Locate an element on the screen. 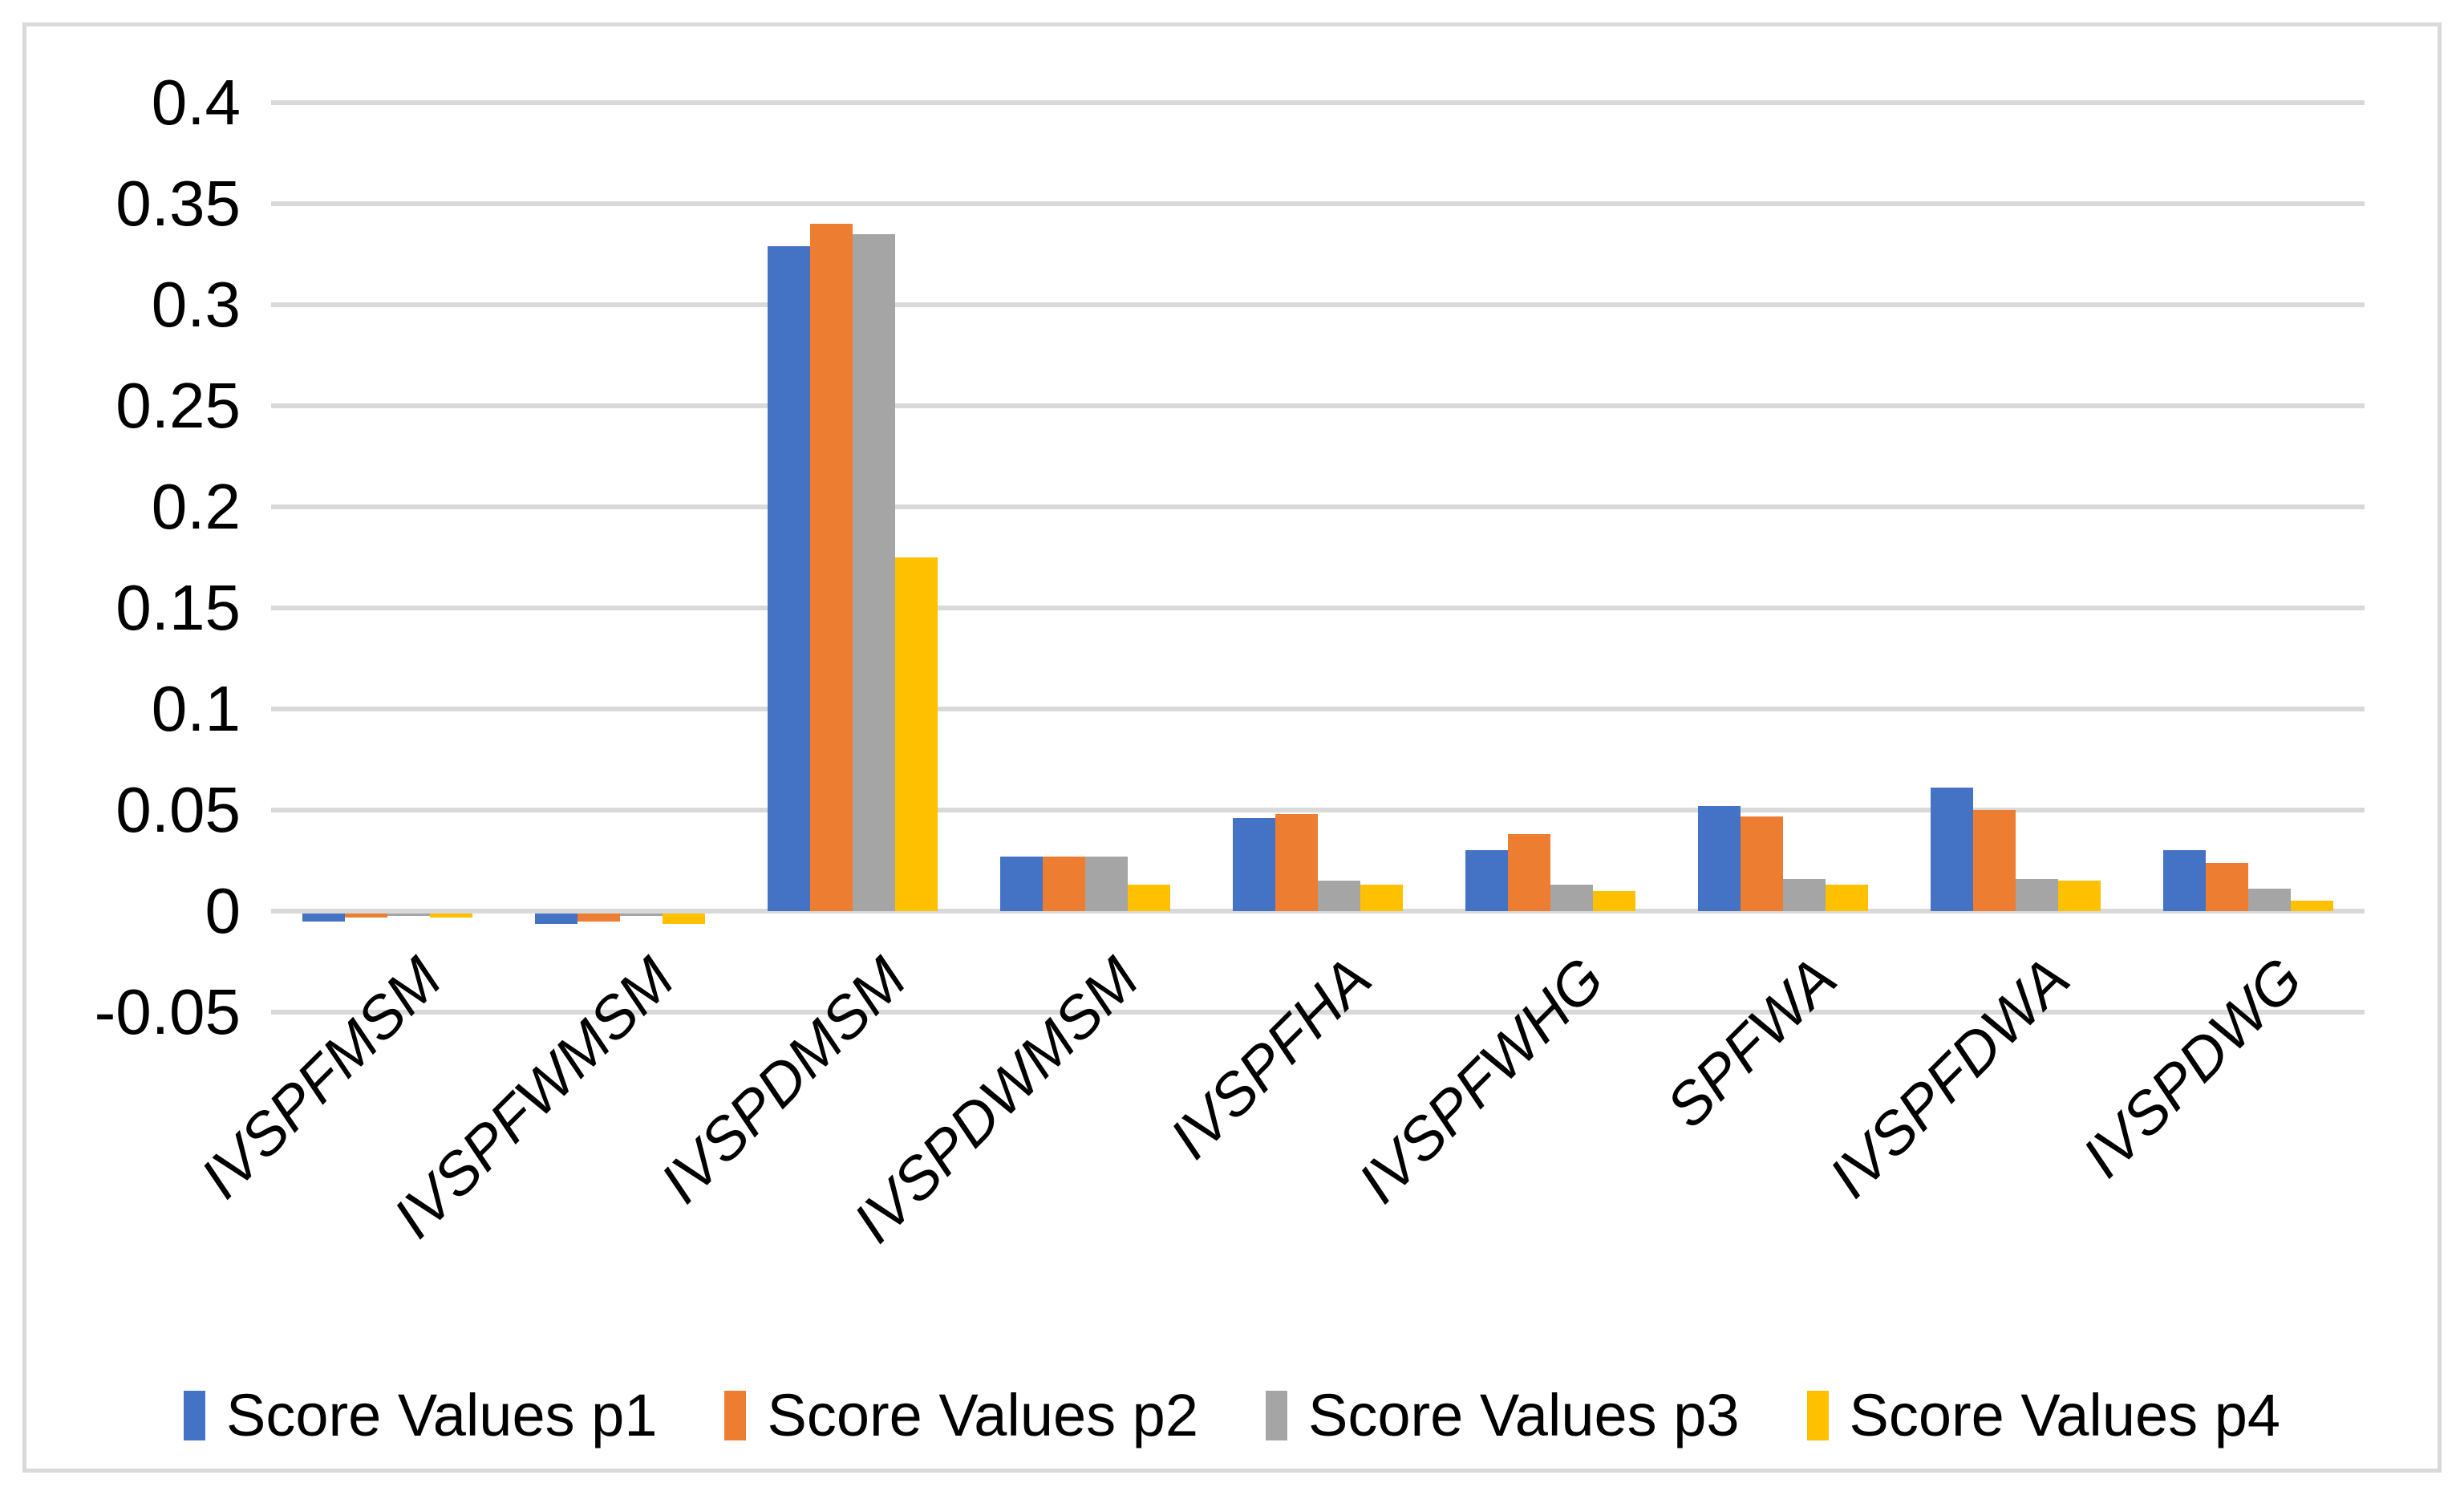 This screenshot has width=2464, height=1495. legend-label: Score Values p3 is located at coordinates (1524, 1415).